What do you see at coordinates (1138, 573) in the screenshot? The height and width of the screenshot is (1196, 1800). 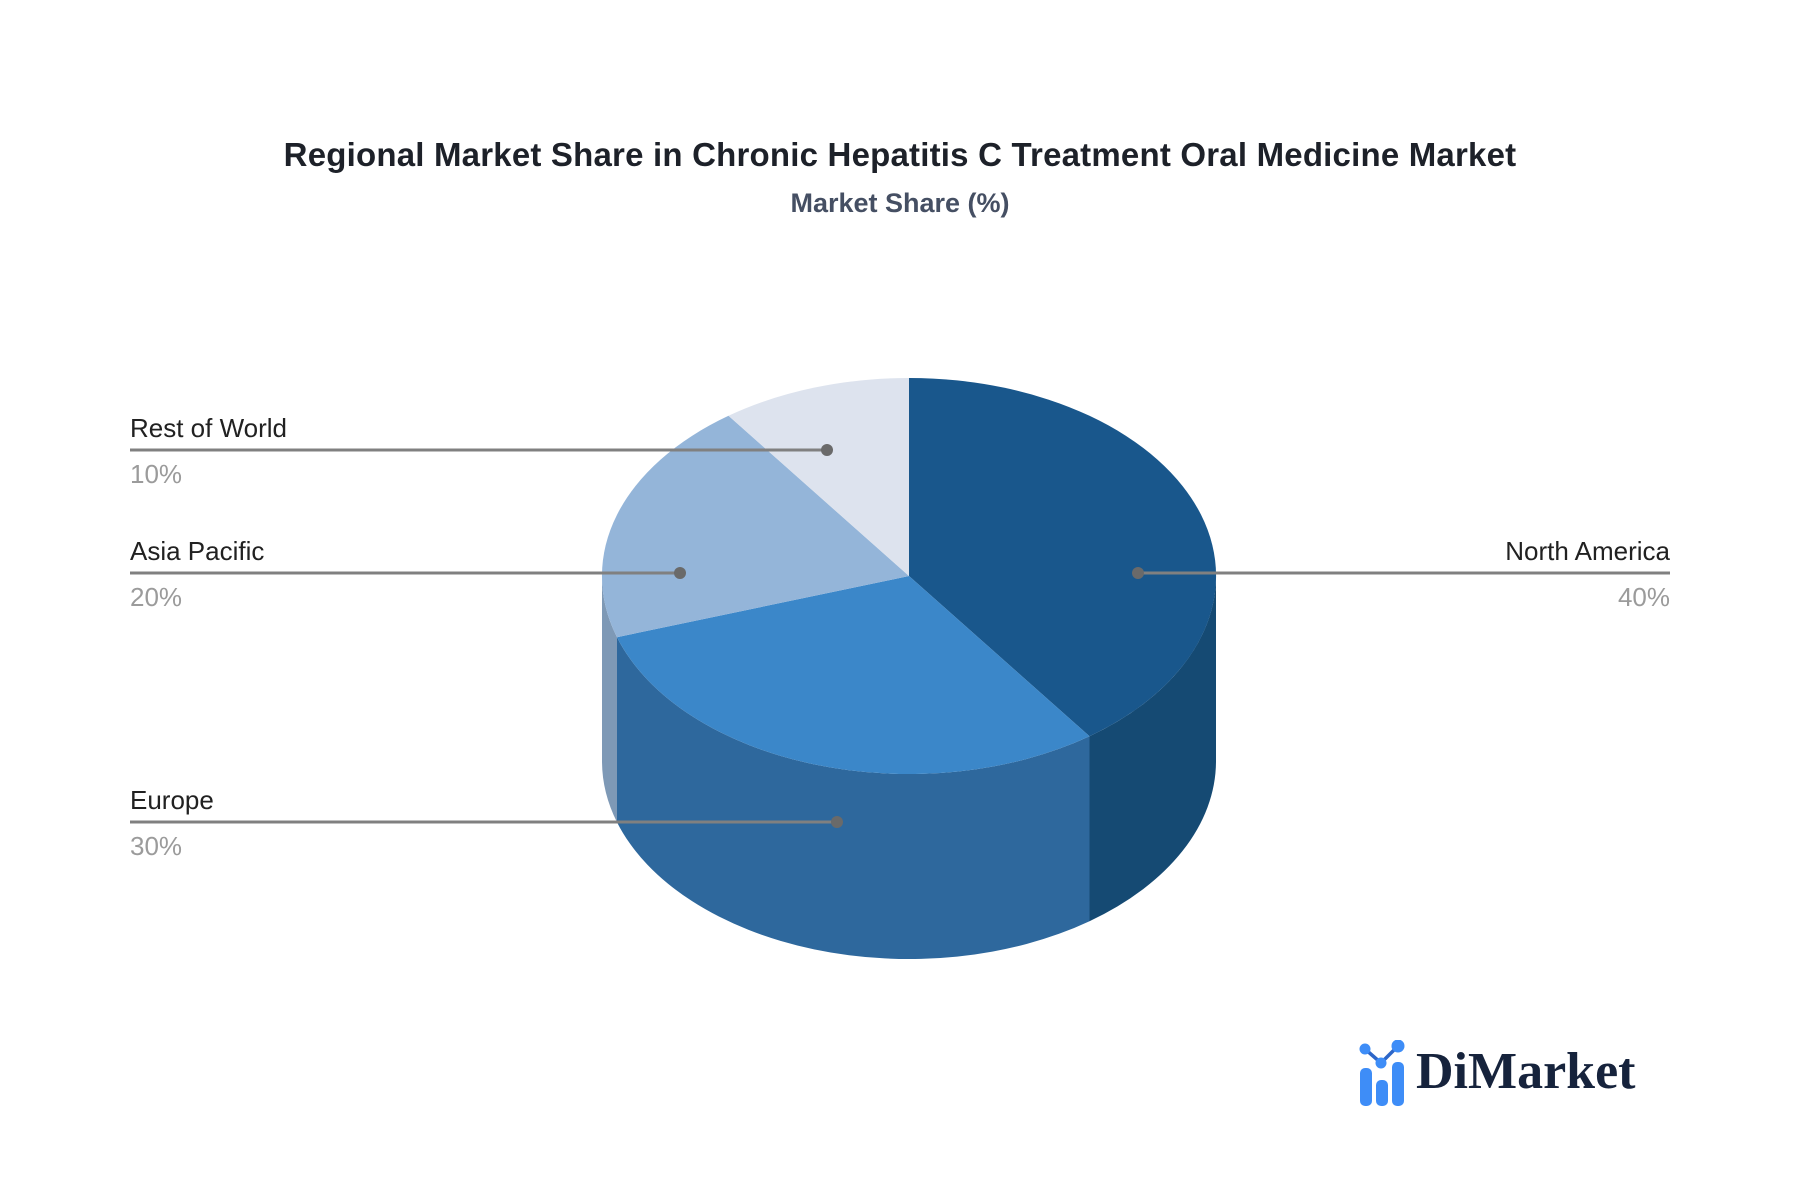 I see `leader-dot-north-america` at bounding box center [1138, 573].